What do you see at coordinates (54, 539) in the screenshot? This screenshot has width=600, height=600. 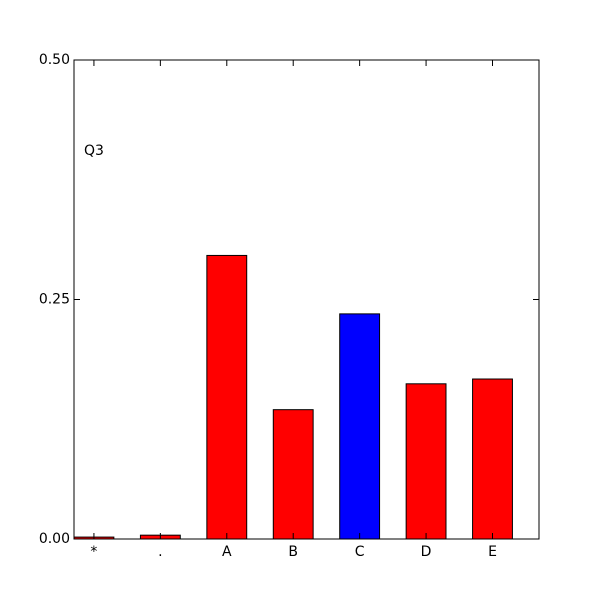 I see `y-tick-label: 0.00` at bounding box center [54, 539].